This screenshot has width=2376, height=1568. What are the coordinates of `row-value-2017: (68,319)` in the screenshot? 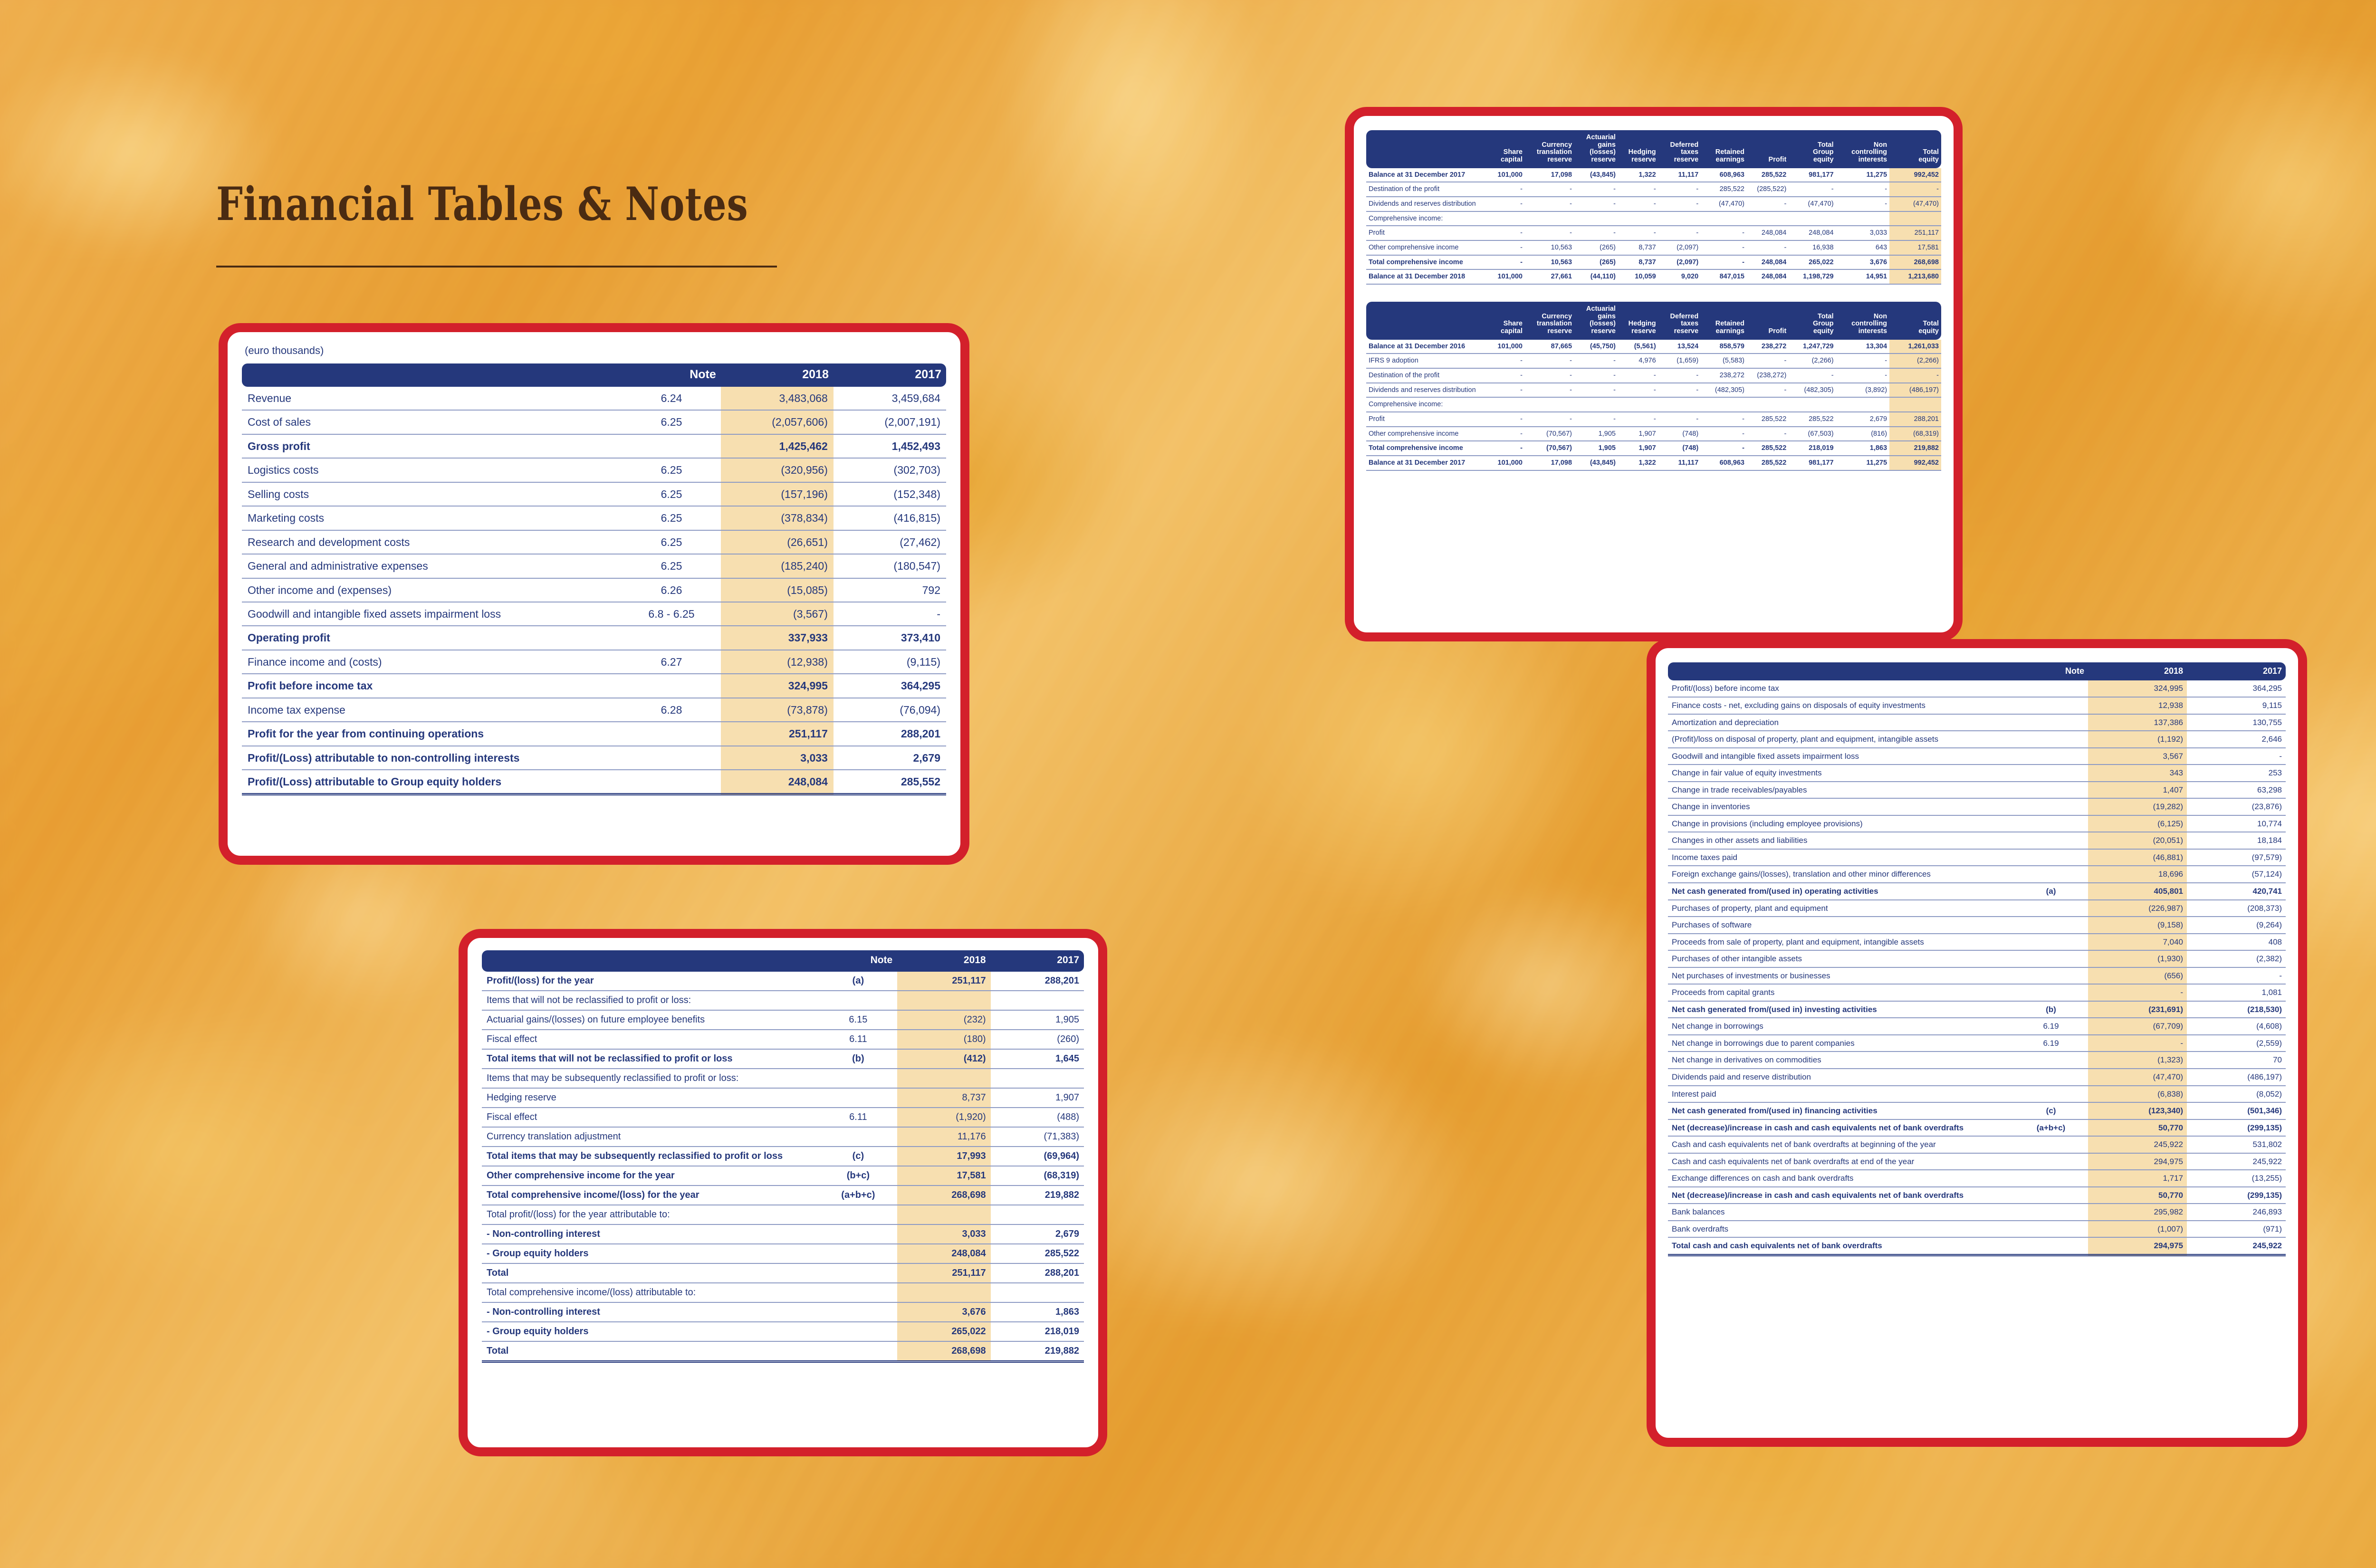 It's located at (1037, 1176).